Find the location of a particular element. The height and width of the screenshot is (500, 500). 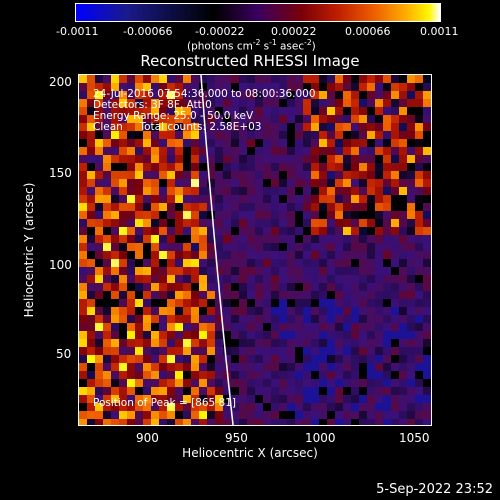

peak-position-label: Position of Peak = [865 81] is located at coordinates (165, 403).